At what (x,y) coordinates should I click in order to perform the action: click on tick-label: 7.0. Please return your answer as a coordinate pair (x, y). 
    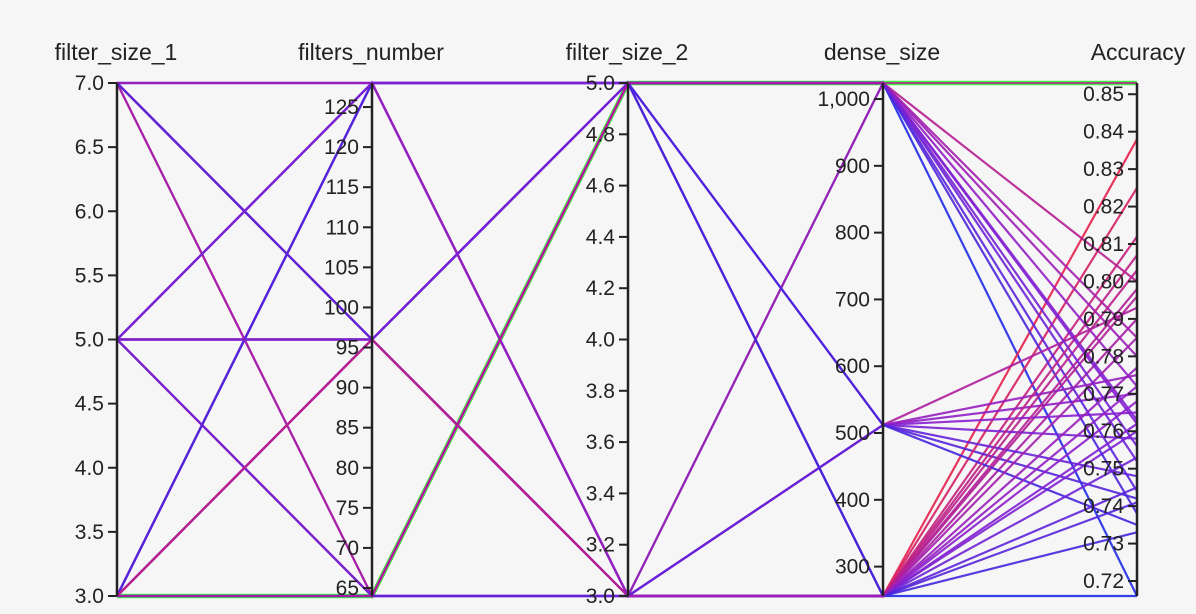
    Looking at the image, I should click on (89, 83).